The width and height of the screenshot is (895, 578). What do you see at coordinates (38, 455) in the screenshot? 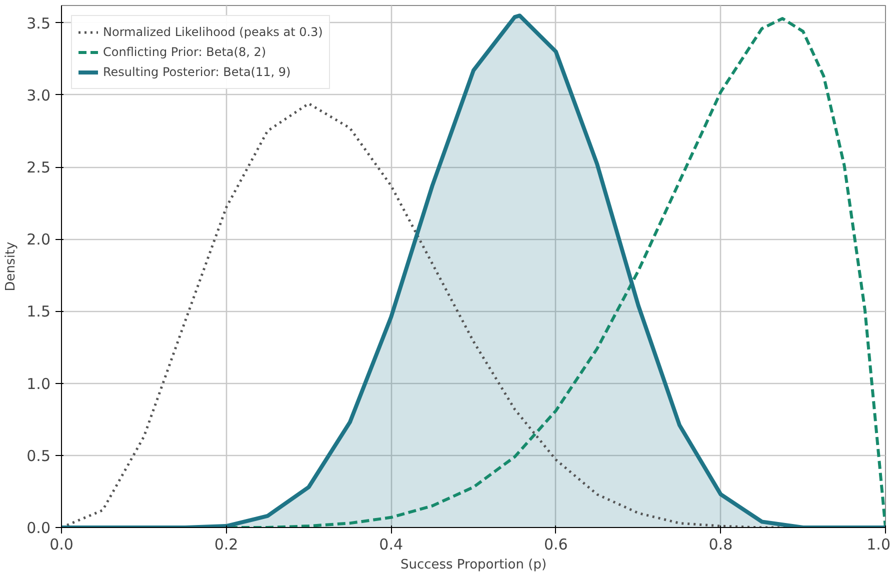
I see `y-tick-label: 0.5` at bounding box center [38, 455].